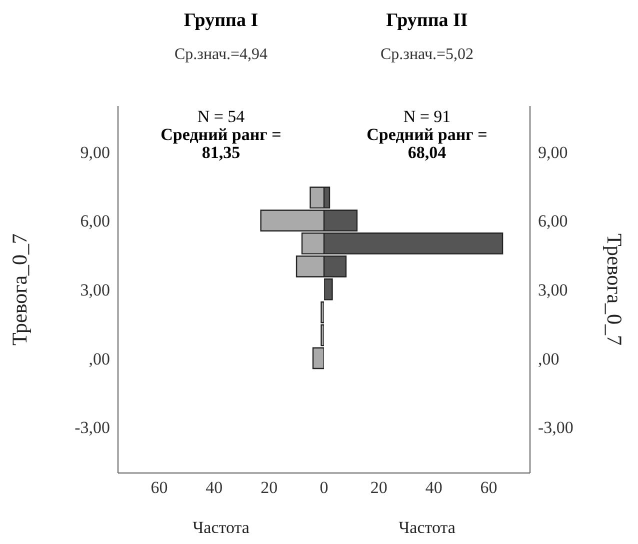 The height and width of the screenshot is (544, 638). What do you see at coordinates (221, 116) in the screenshot?
I see `annotation: N = 54` at bounding box center [221, 116].